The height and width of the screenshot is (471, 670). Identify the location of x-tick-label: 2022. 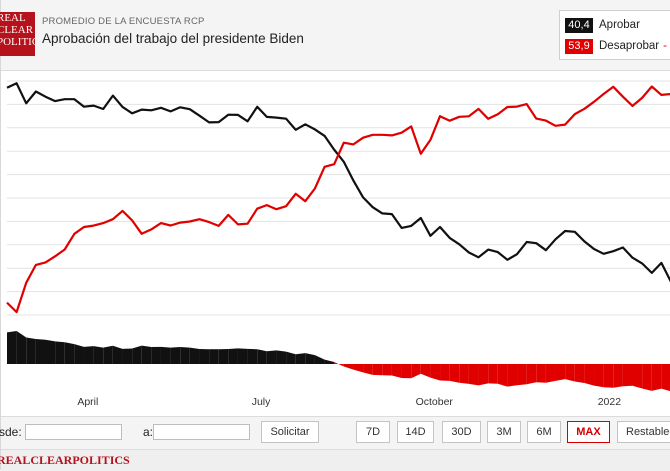
(610, 402).